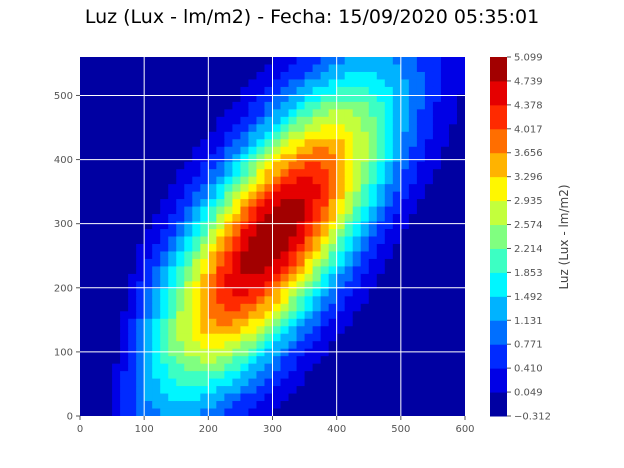 This screenshot has width=624, height=468. Describe the element at coordinates (528, 225) in the screenshot. I see `colorbar-tick-label: 2.574` at that location.